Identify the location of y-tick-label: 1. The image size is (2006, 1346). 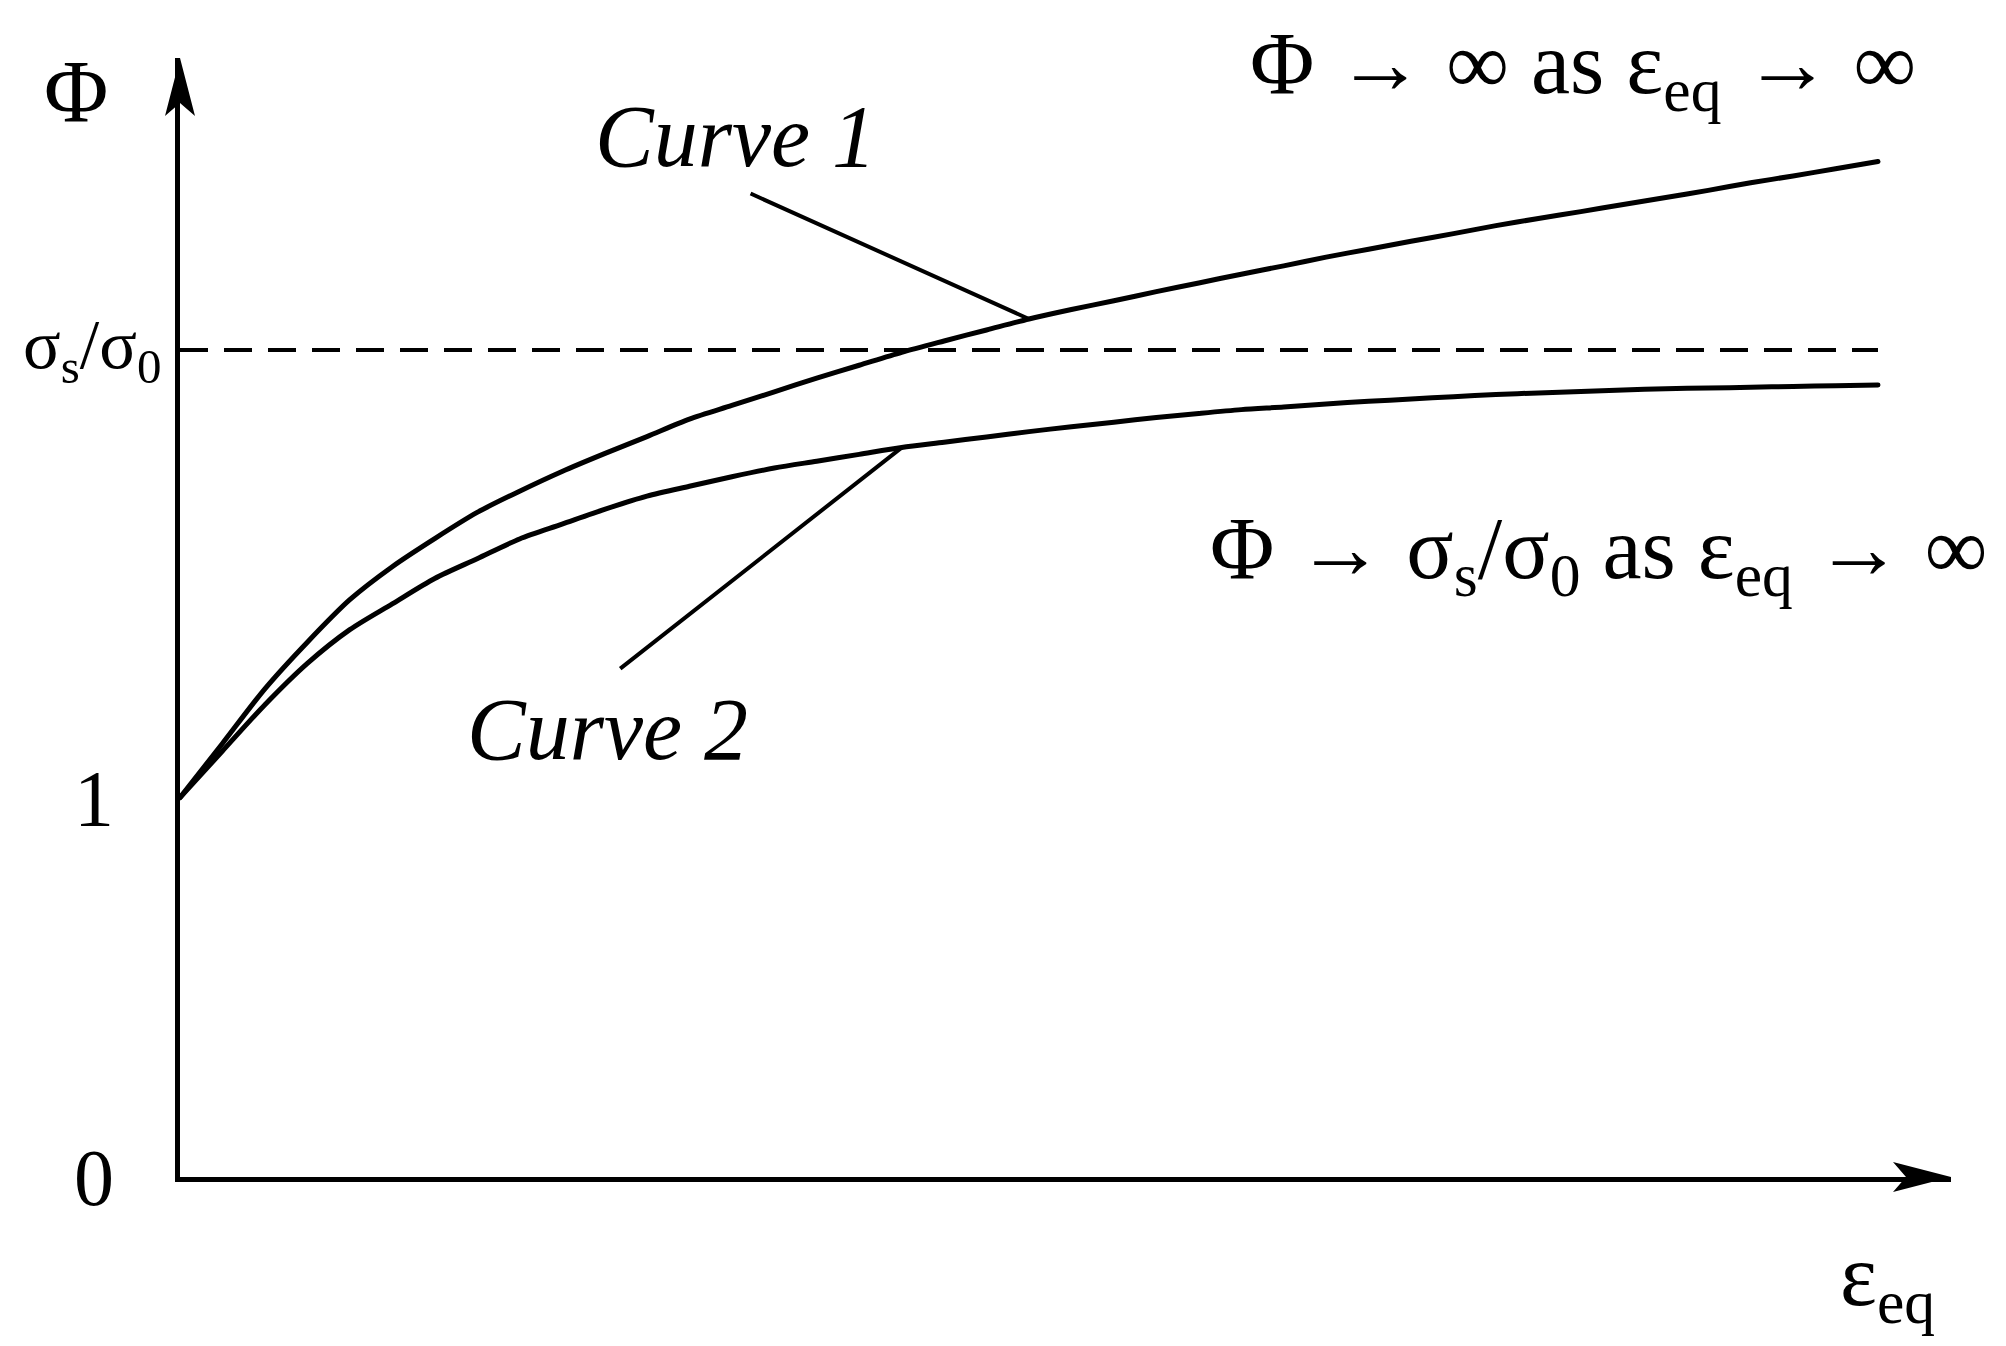
(94, 798).